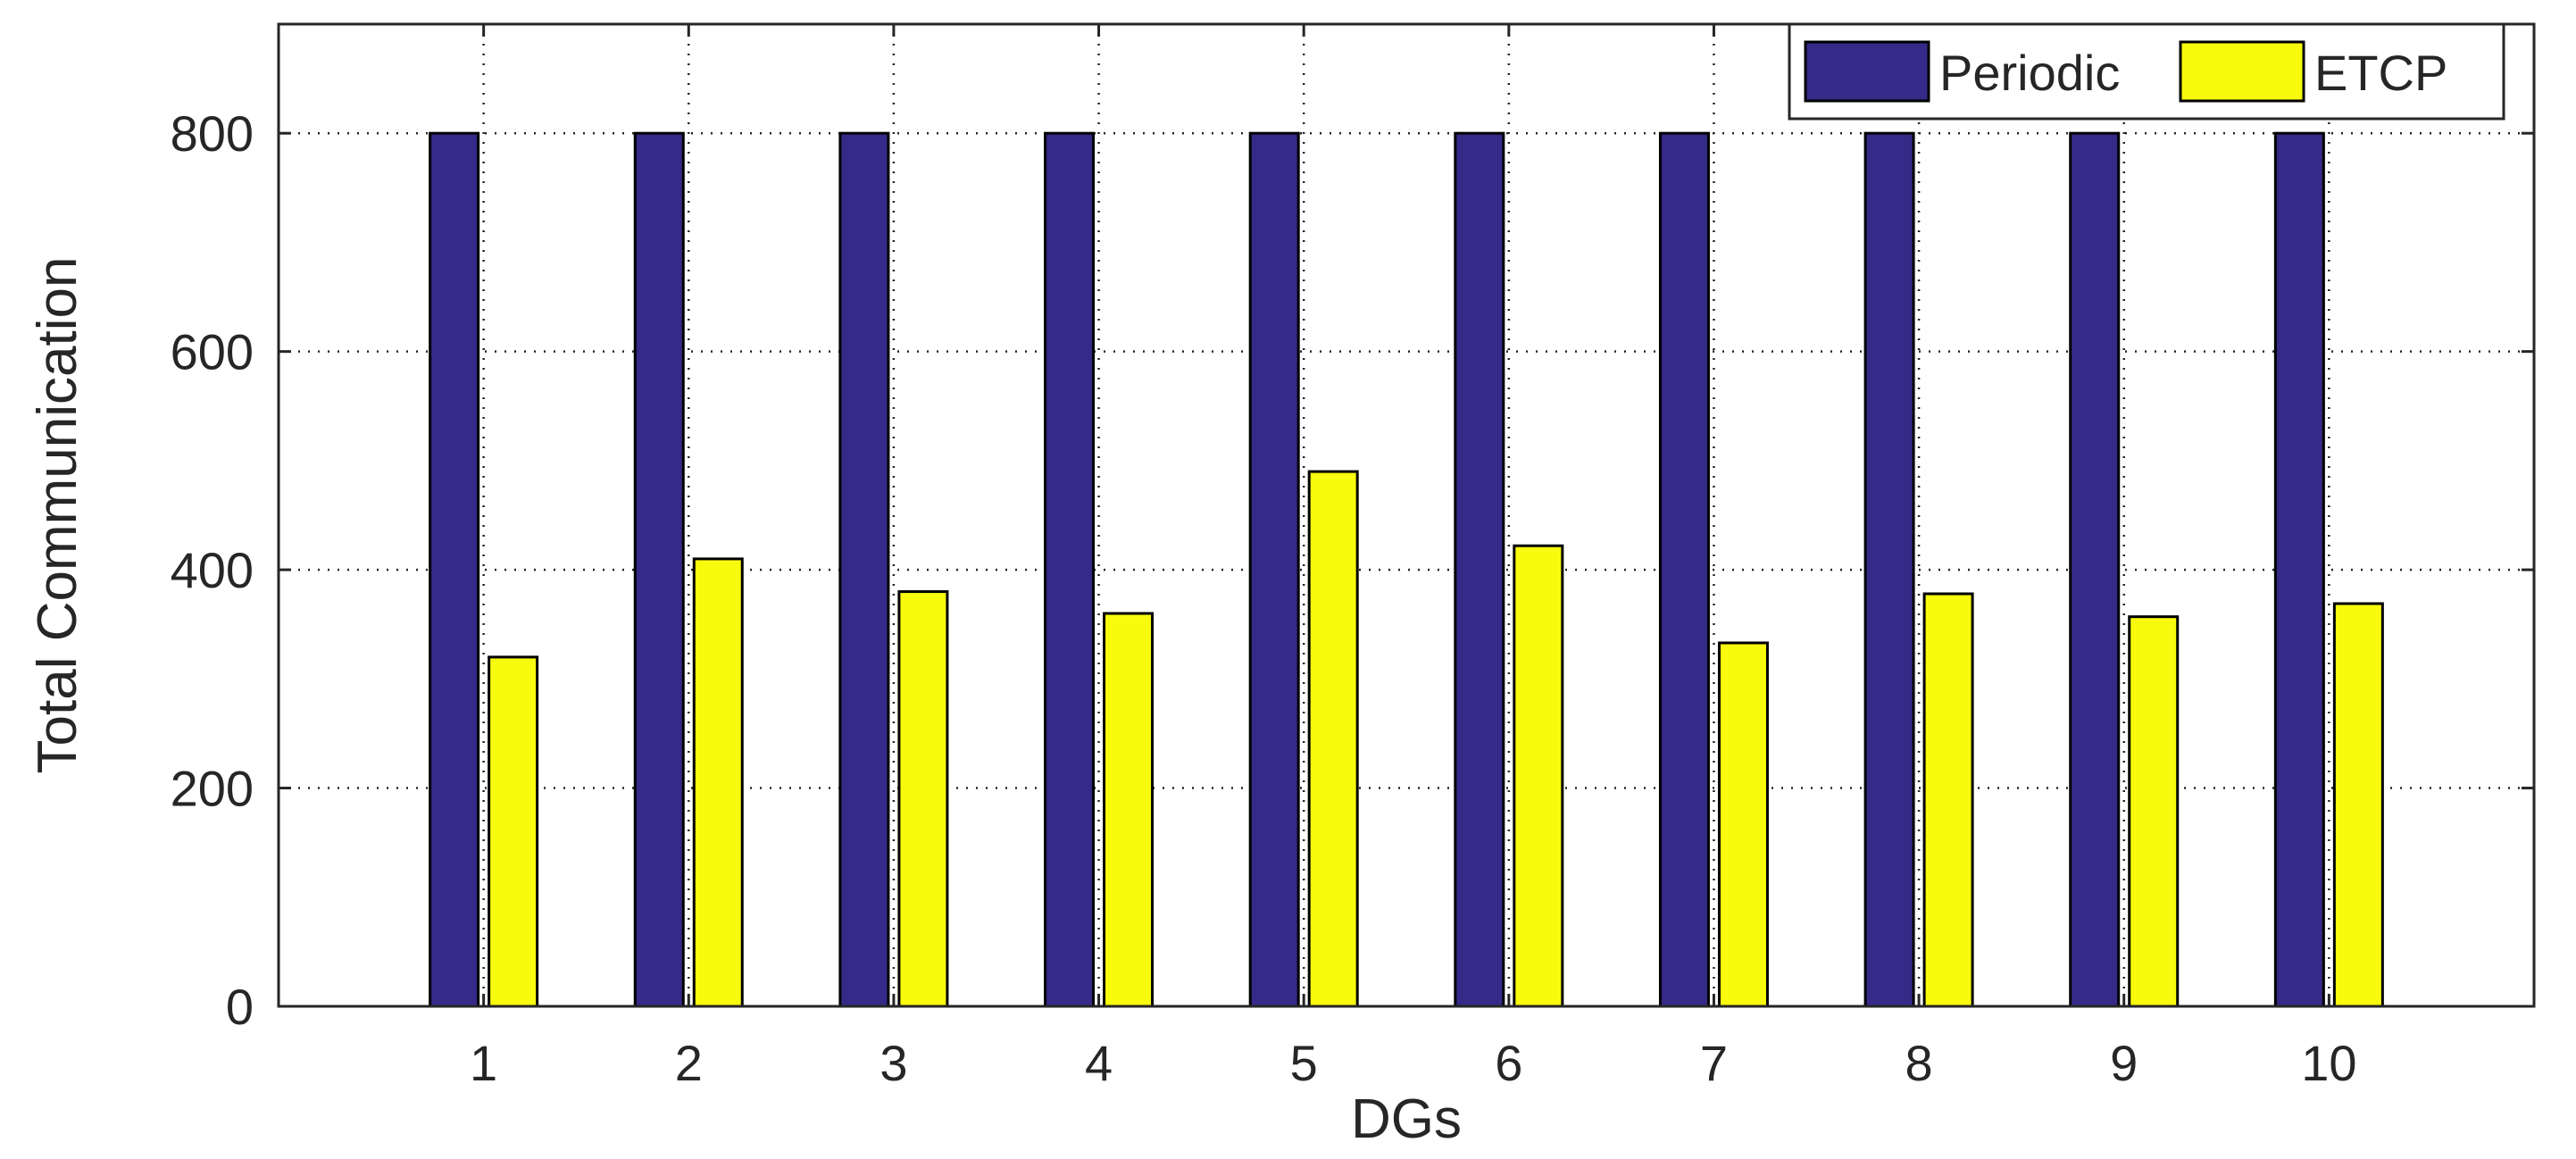  Describe the element at coordinates (1714, 1063) in the screenshot. I see `x-tick-label: 7` at that location.